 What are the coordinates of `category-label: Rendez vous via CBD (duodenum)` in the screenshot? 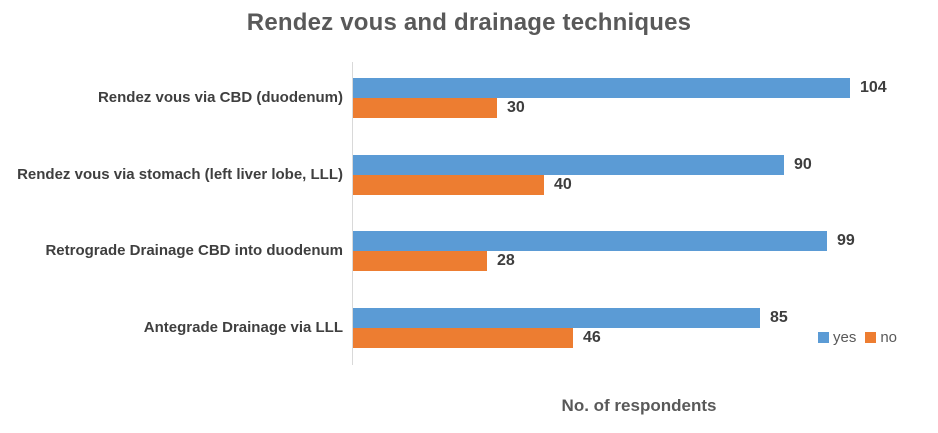 It's located at (220, 97).